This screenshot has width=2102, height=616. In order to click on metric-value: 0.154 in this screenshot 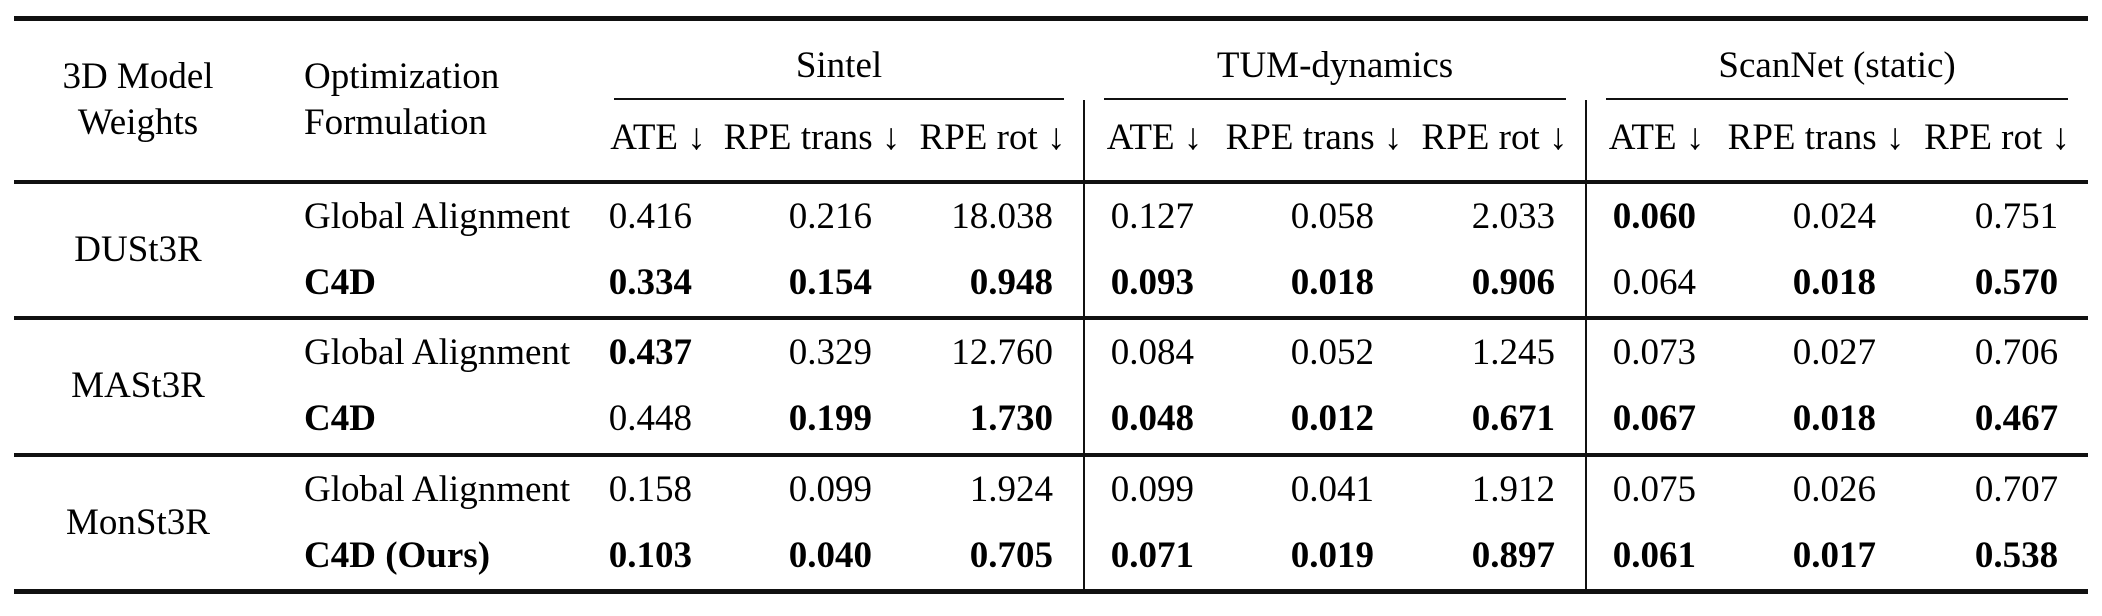, I will do `click(830, 282)`.